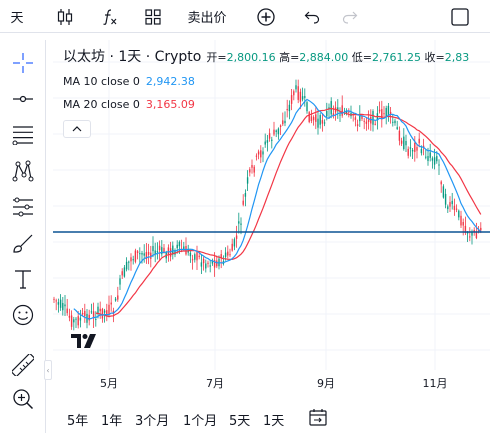  I want to click on range-3m: 3个月, so click(152, 421).